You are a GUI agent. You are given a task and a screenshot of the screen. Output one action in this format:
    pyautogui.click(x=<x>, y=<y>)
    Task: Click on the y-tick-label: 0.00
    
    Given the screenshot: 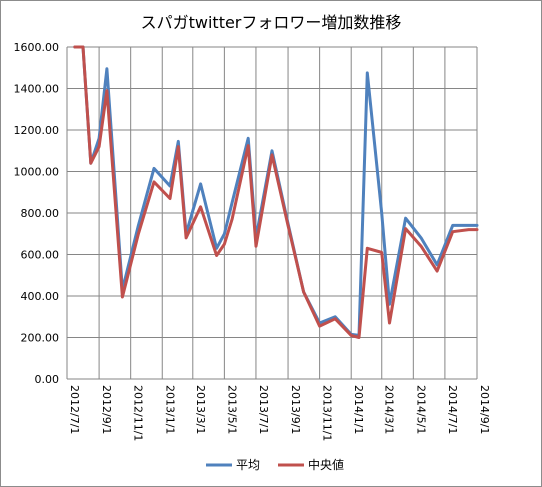 What is the action you would take?
    pyautogui.click(x=47, y=379)
    